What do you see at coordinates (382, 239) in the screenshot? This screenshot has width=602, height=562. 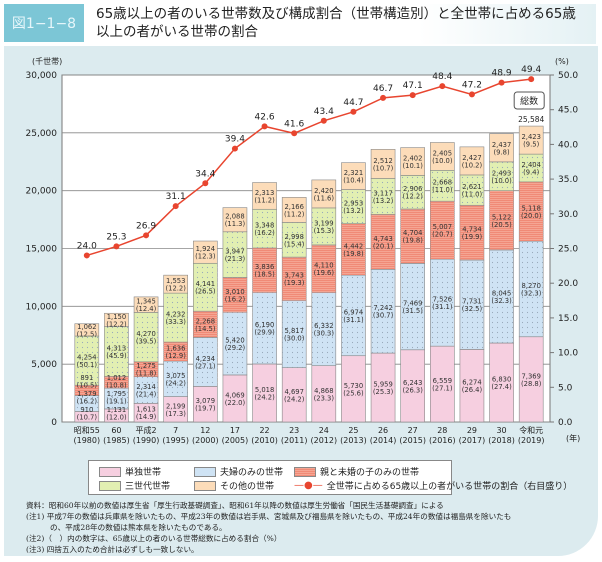 I see `bar-value-label: 4,743` at bounding box center [382, 239].